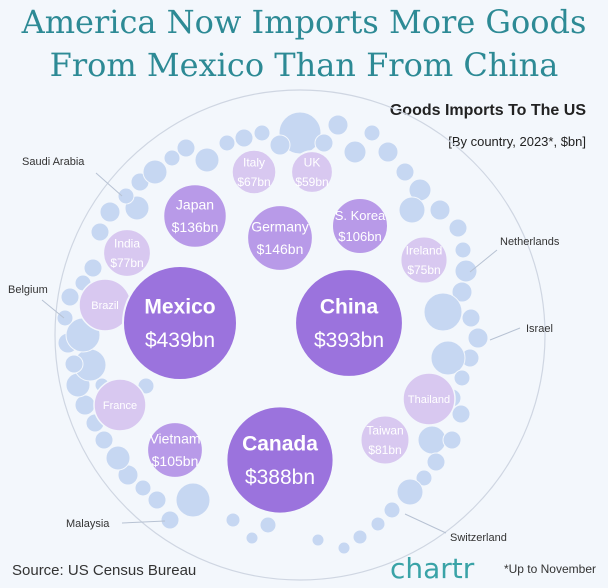 Image resolution: width=608 pixels, height=588 pixels. Describe the element at coordinates (312, 163) in the screenshot. I see `bubble-name-uk: UK` at that location.